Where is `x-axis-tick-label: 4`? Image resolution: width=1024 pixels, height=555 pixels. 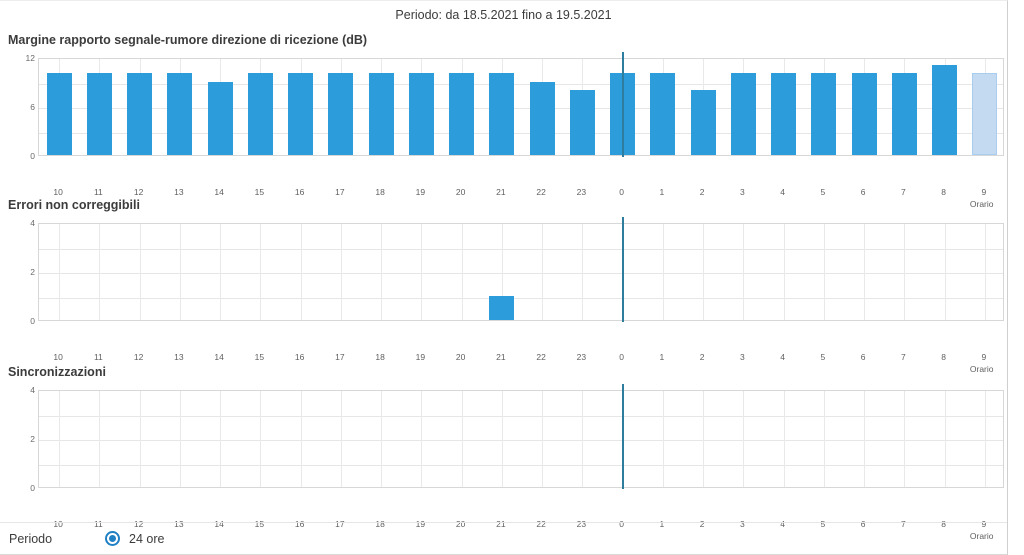 x-axis-tick-label: 4 is located at coordinates (782, 524).